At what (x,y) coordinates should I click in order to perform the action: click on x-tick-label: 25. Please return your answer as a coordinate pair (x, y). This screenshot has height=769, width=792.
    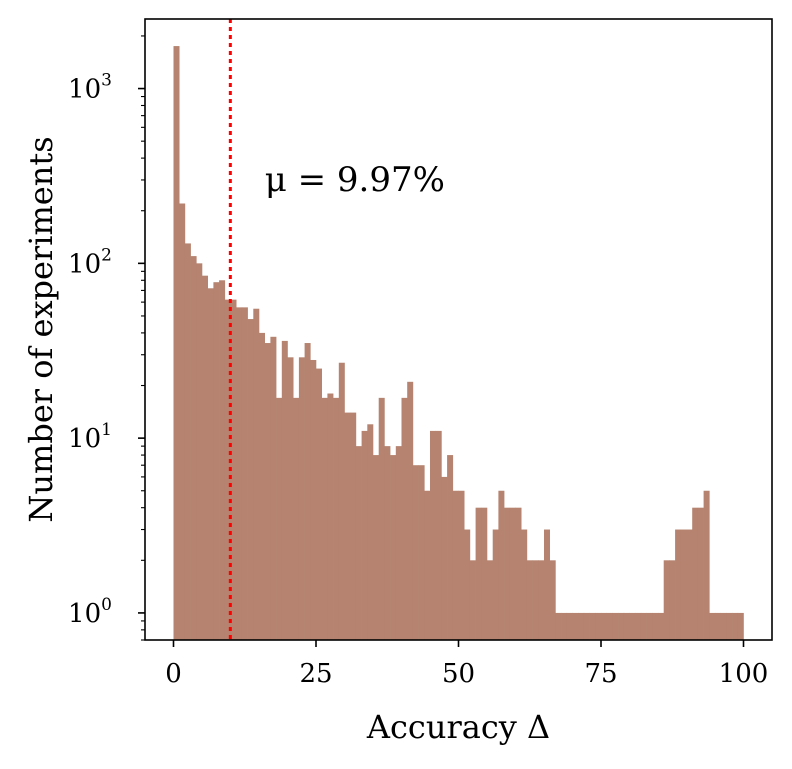
    Looking at the image, I should click on (315, 674).